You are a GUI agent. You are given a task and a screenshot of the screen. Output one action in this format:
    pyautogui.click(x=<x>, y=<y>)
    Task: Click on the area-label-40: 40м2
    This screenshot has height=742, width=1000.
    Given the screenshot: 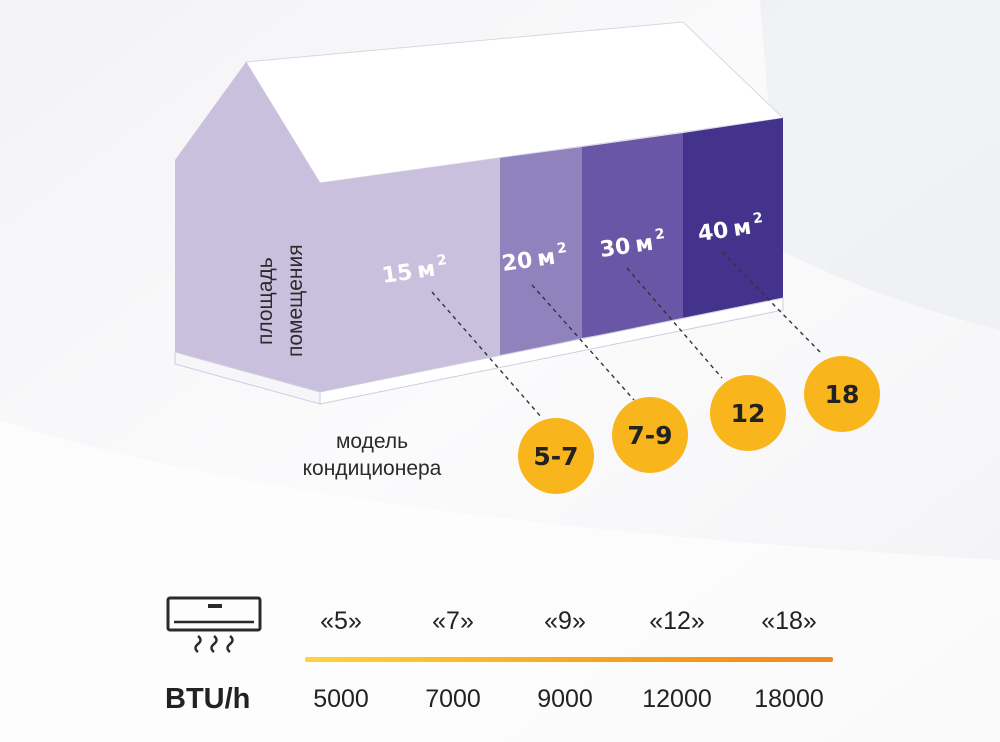 What is the action you would take?
    pyautogui.click(x=731, y=228)
    